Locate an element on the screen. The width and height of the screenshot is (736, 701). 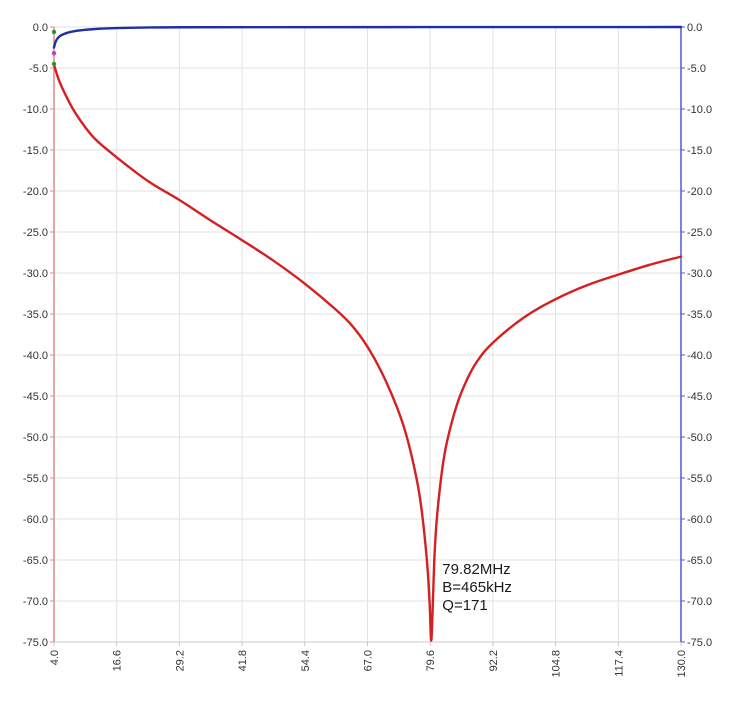
y-right-tick-label: -10.0 is located at coordinates (699, 110).